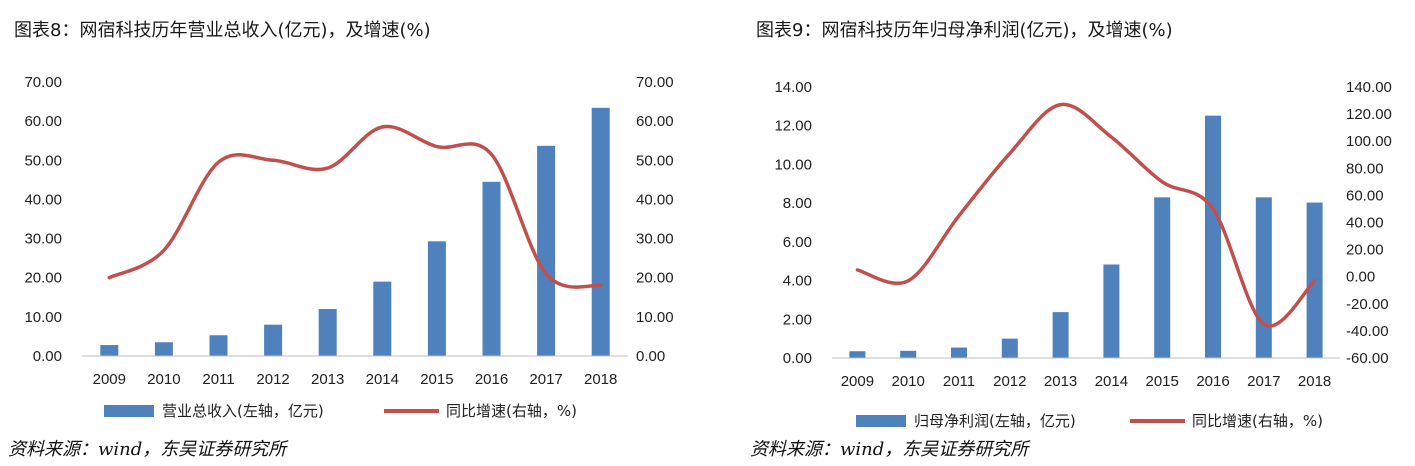 The image size is (1415, 466). I want to click on y-right-tick-label: 140.00, so click(1369, 87).